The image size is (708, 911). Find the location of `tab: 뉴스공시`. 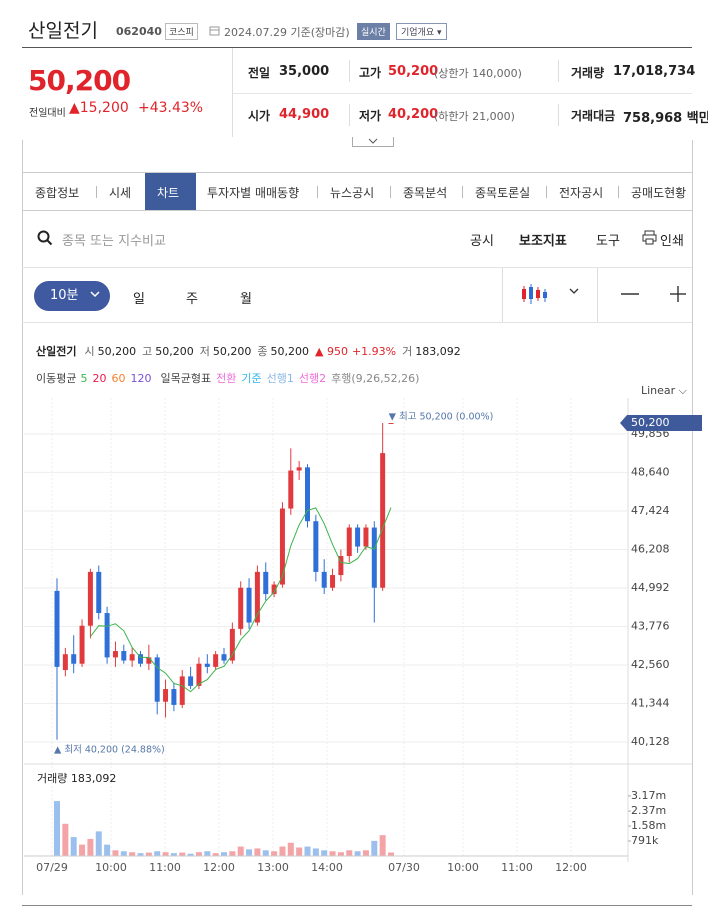

tab: 뉴스공시 is located at coordinates (352, 193).